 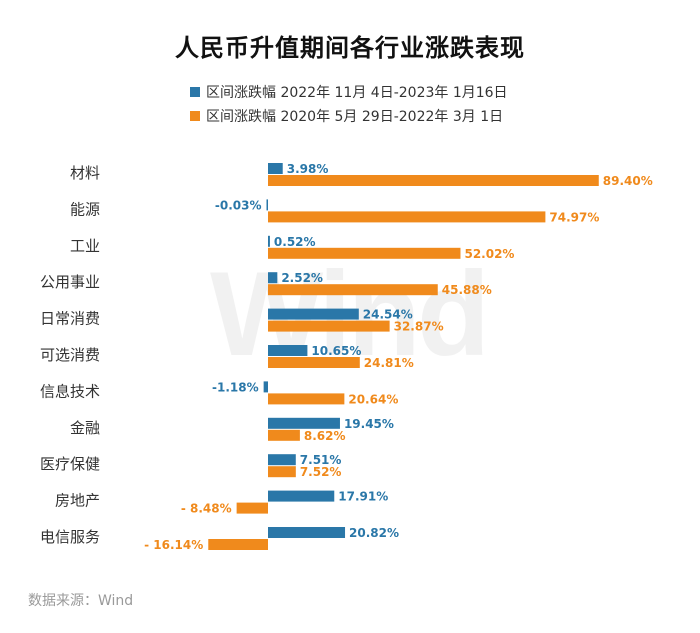 What do you see at coordinates (70, 464) in the screenshot?
I see `category-label: 医疗保健` at bounding box center [70, 464].